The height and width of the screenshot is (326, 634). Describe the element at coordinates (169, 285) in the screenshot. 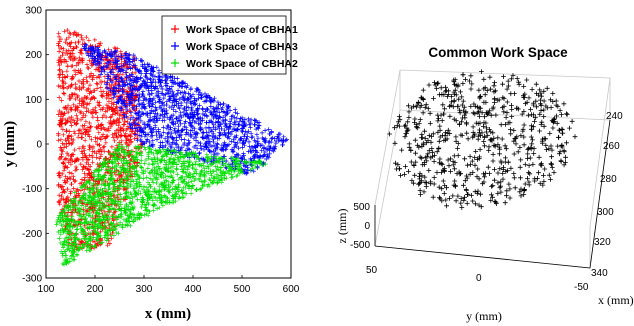

I see `left-x-ticks: 100 200 300 400 500 600` at that location.